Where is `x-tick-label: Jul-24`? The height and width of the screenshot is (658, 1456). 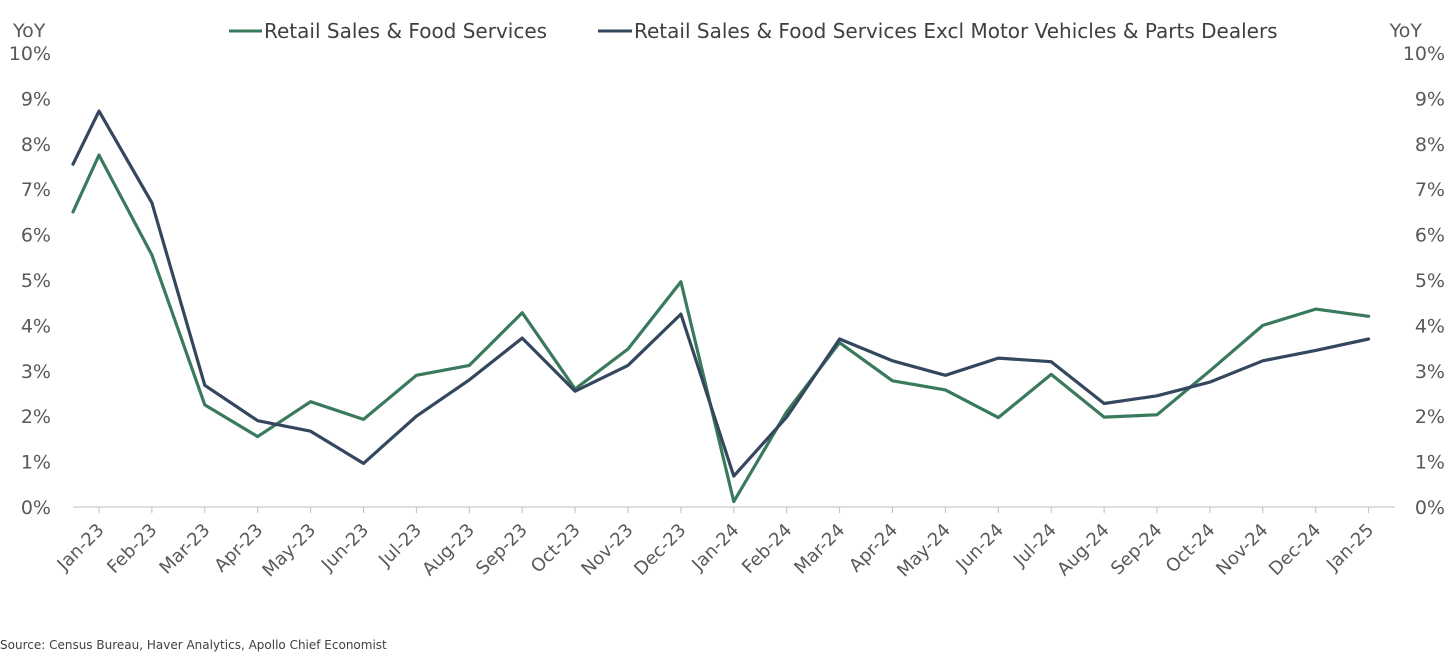 x-tick-label: Jul-24 is located at coordinates (1035, 546).